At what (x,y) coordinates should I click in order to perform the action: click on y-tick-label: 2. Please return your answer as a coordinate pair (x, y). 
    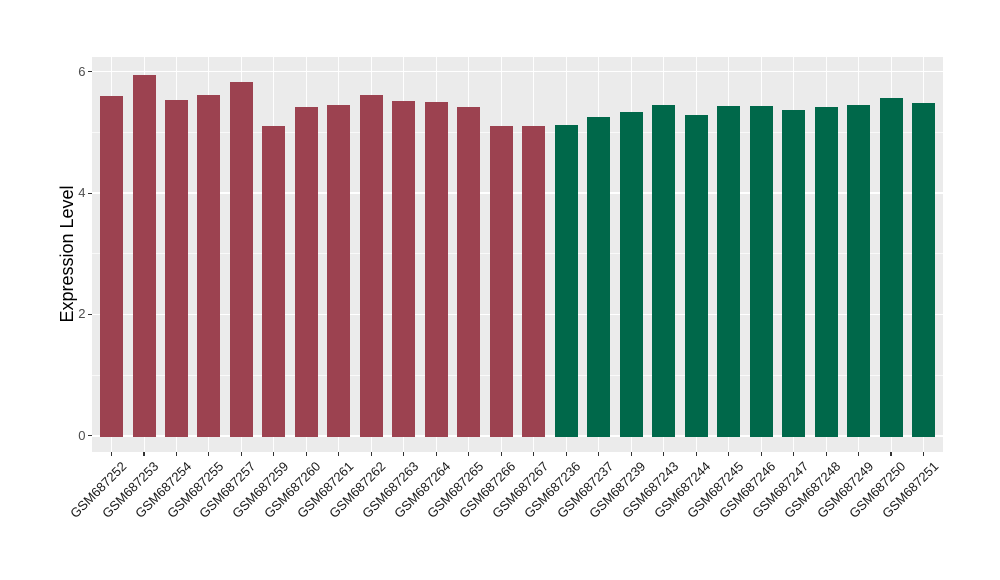
    Looking at the image, I should click on (82, 314).